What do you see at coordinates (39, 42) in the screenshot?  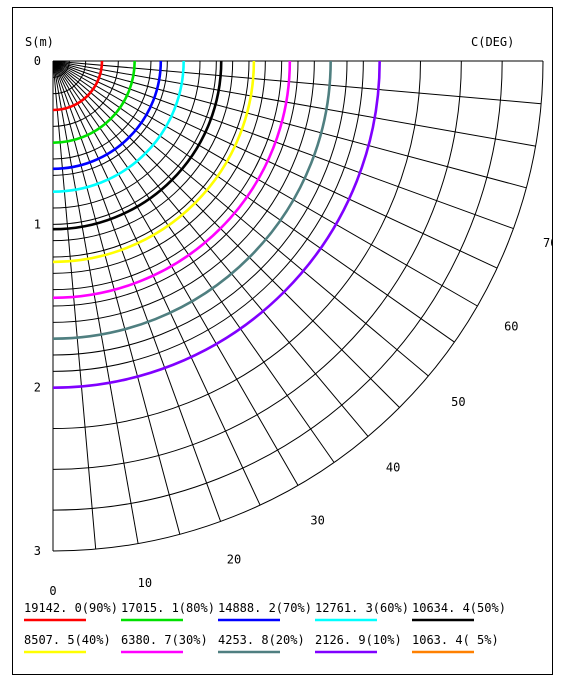 I see `y-axis-title: S(m)` at bounding box center [39, 42].